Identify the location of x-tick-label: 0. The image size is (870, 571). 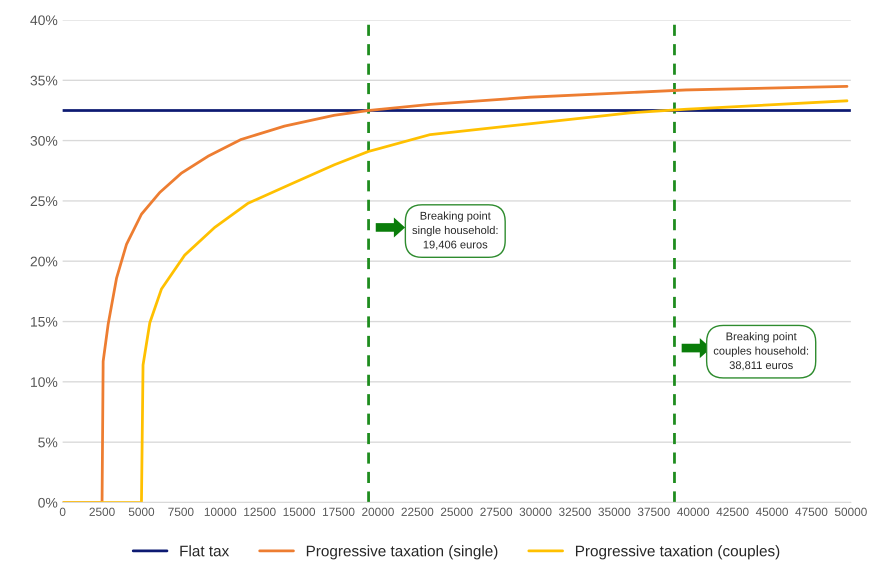
(63, 512).